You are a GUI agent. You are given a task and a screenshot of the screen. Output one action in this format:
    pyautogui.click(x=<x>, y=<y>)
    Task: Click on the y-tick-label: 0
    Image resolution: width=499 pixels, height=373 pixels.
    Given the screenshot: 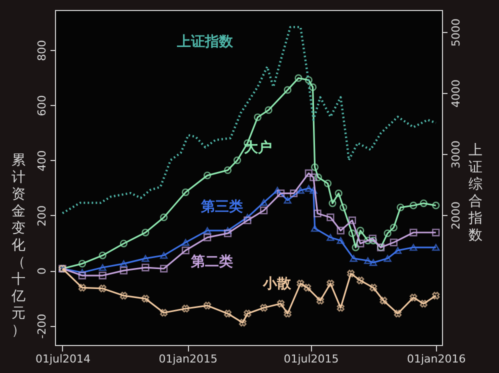 What is the action you would take?
    pyautogui.click(x=42, y=271)
    